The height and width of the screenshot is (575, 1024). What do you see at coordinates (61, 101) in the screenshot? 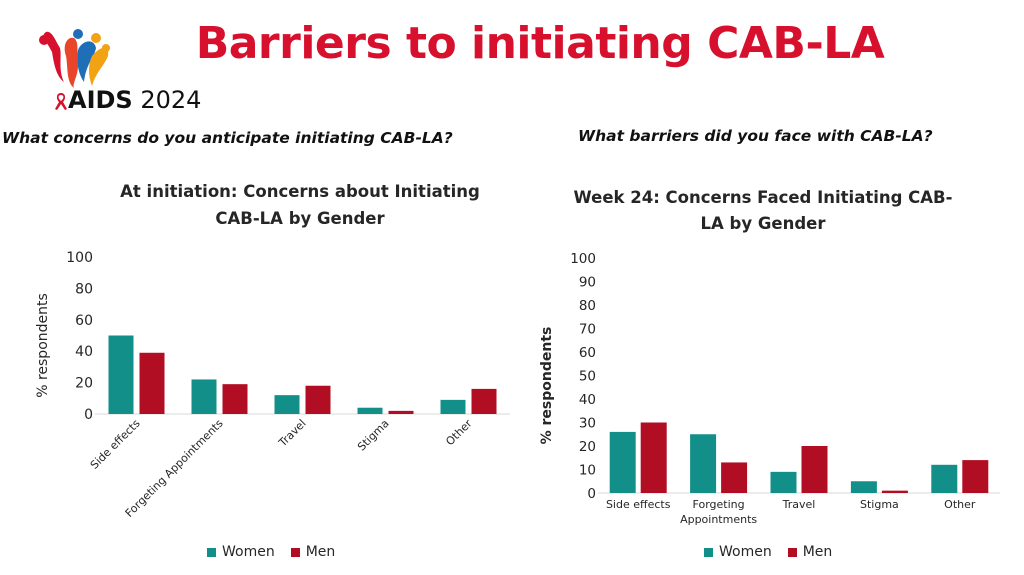
I see `red-ribbon-icon` at bounding box center [61, 101].